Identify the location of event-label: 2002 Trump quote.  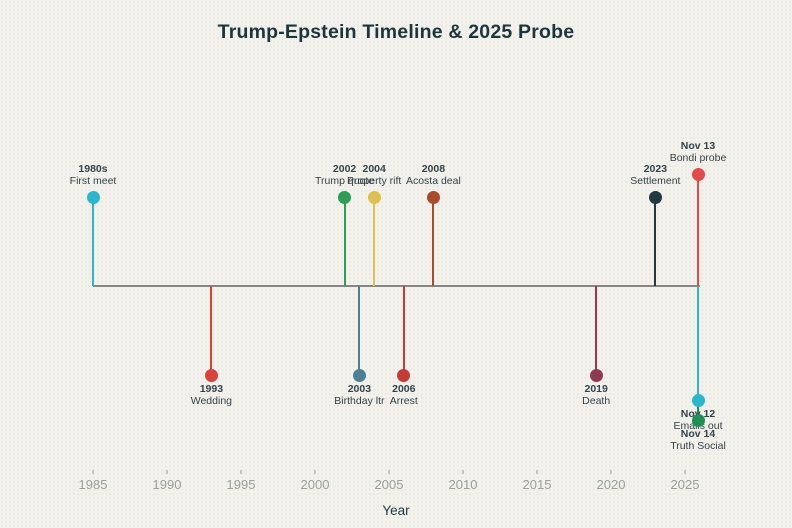
(345, 175).